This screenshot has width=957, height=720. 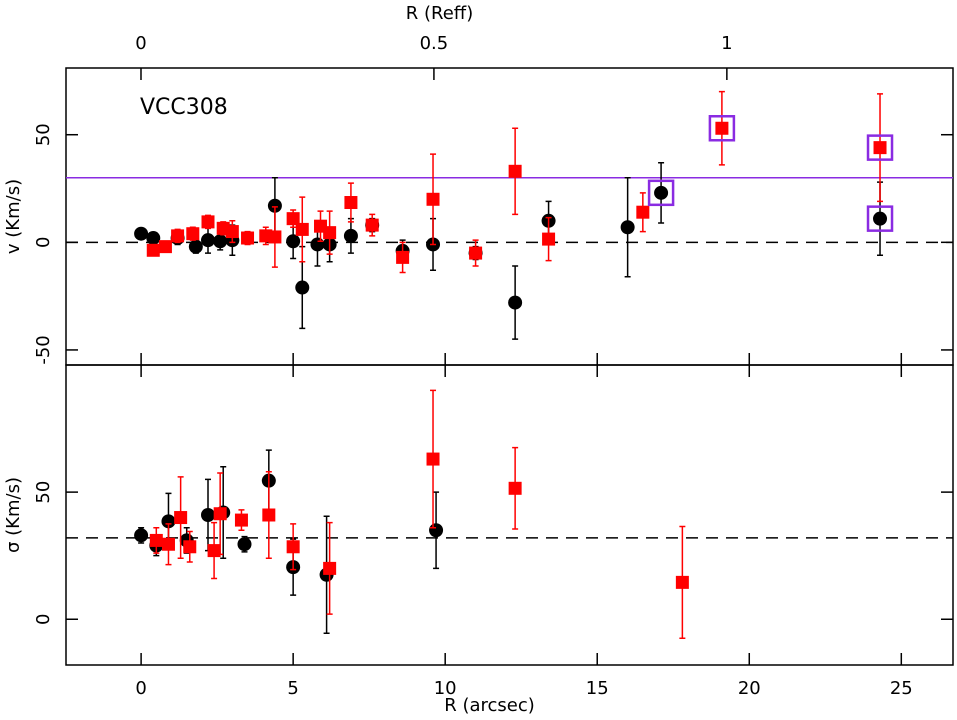 What do you see at coordinates (434, 43) in the screenshot?
I see `x2-tick-label: 0.5` at bounding box center [434, 43].